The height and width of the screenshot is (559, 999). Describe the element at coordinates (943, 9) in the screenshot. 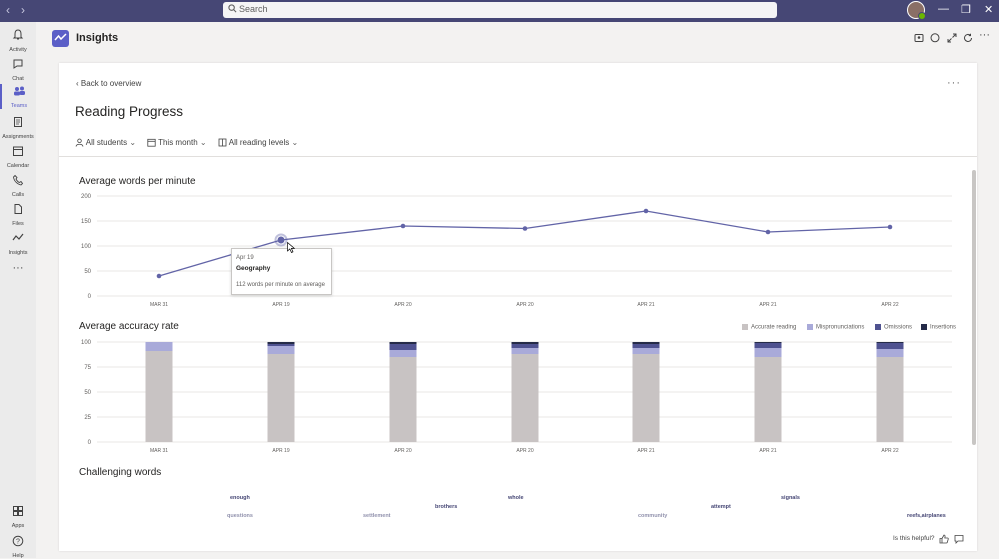

I see `minimize-icon: —` at that location.